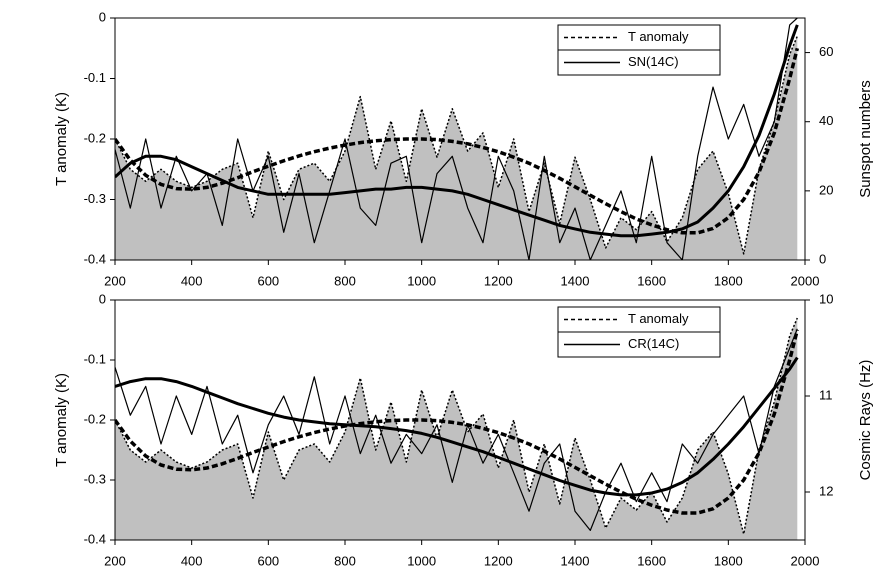  What do you see at coordinates (865, 420) in the screenshot?
I see `y2-axis-title: Cosmic Rays (Hz)` at bounding box center [865, 420].